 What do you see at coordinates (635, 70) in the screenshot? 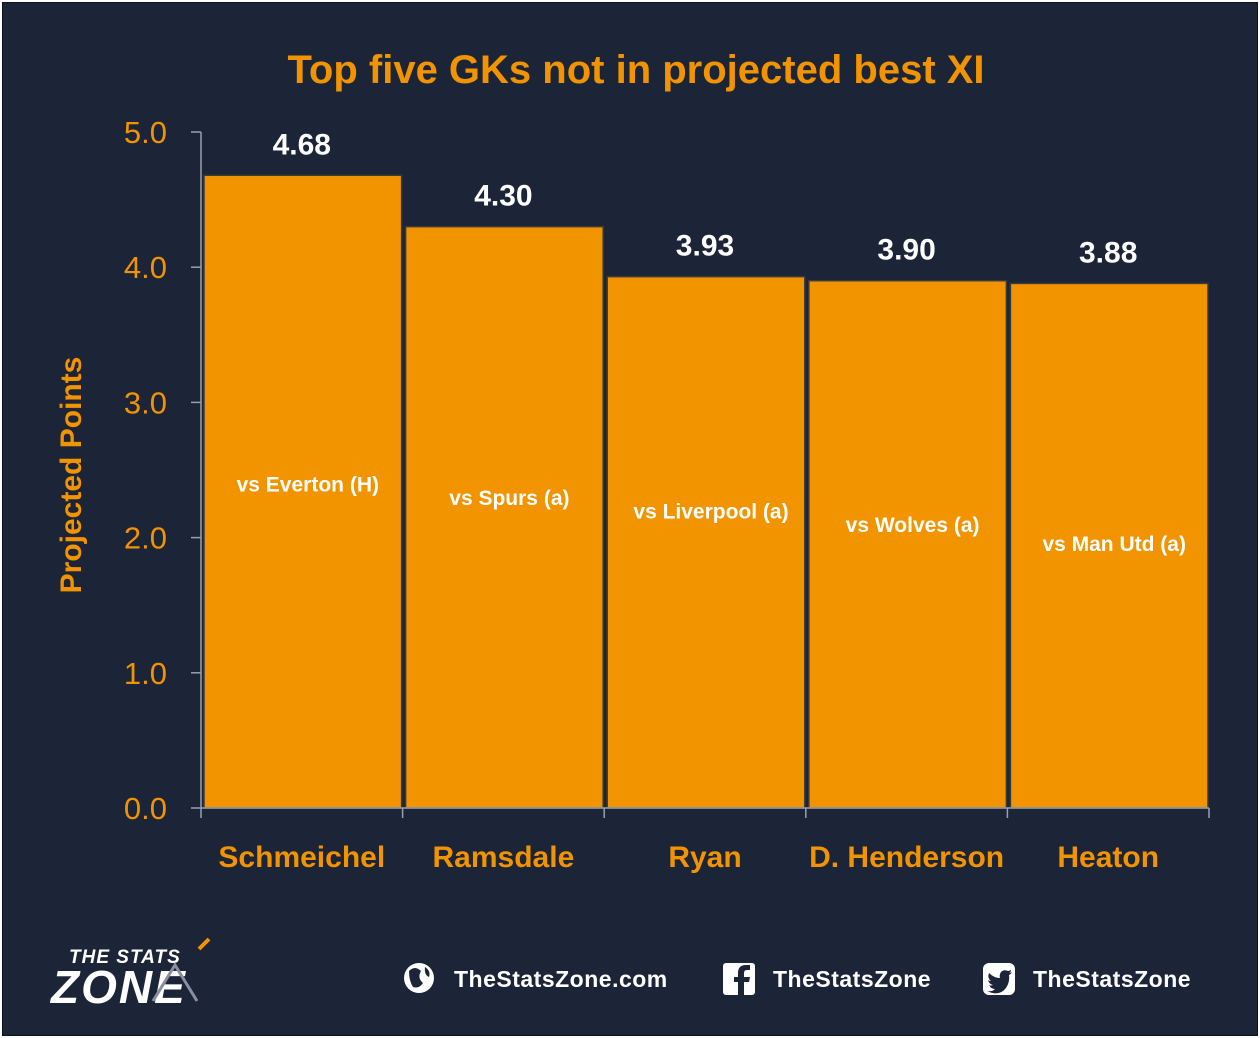
I see `chart-title: Top five GKs not in projected best XI` at bounding box center [635, 70].